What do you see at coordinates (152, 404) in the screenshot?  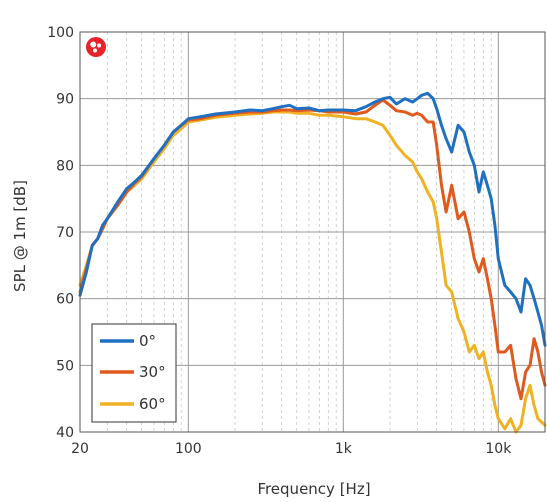 I see `legend-label-60deg: 60°` at bounding box center [152, 404].